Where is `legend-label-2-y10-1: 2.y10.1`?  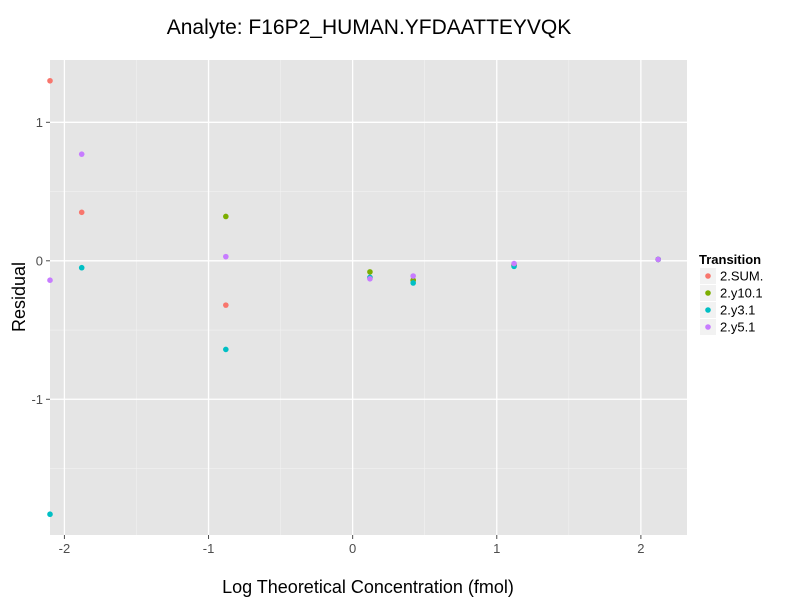 legend-label-2-y10-1: 2.y10.1 is located at coordinates (741, 293).